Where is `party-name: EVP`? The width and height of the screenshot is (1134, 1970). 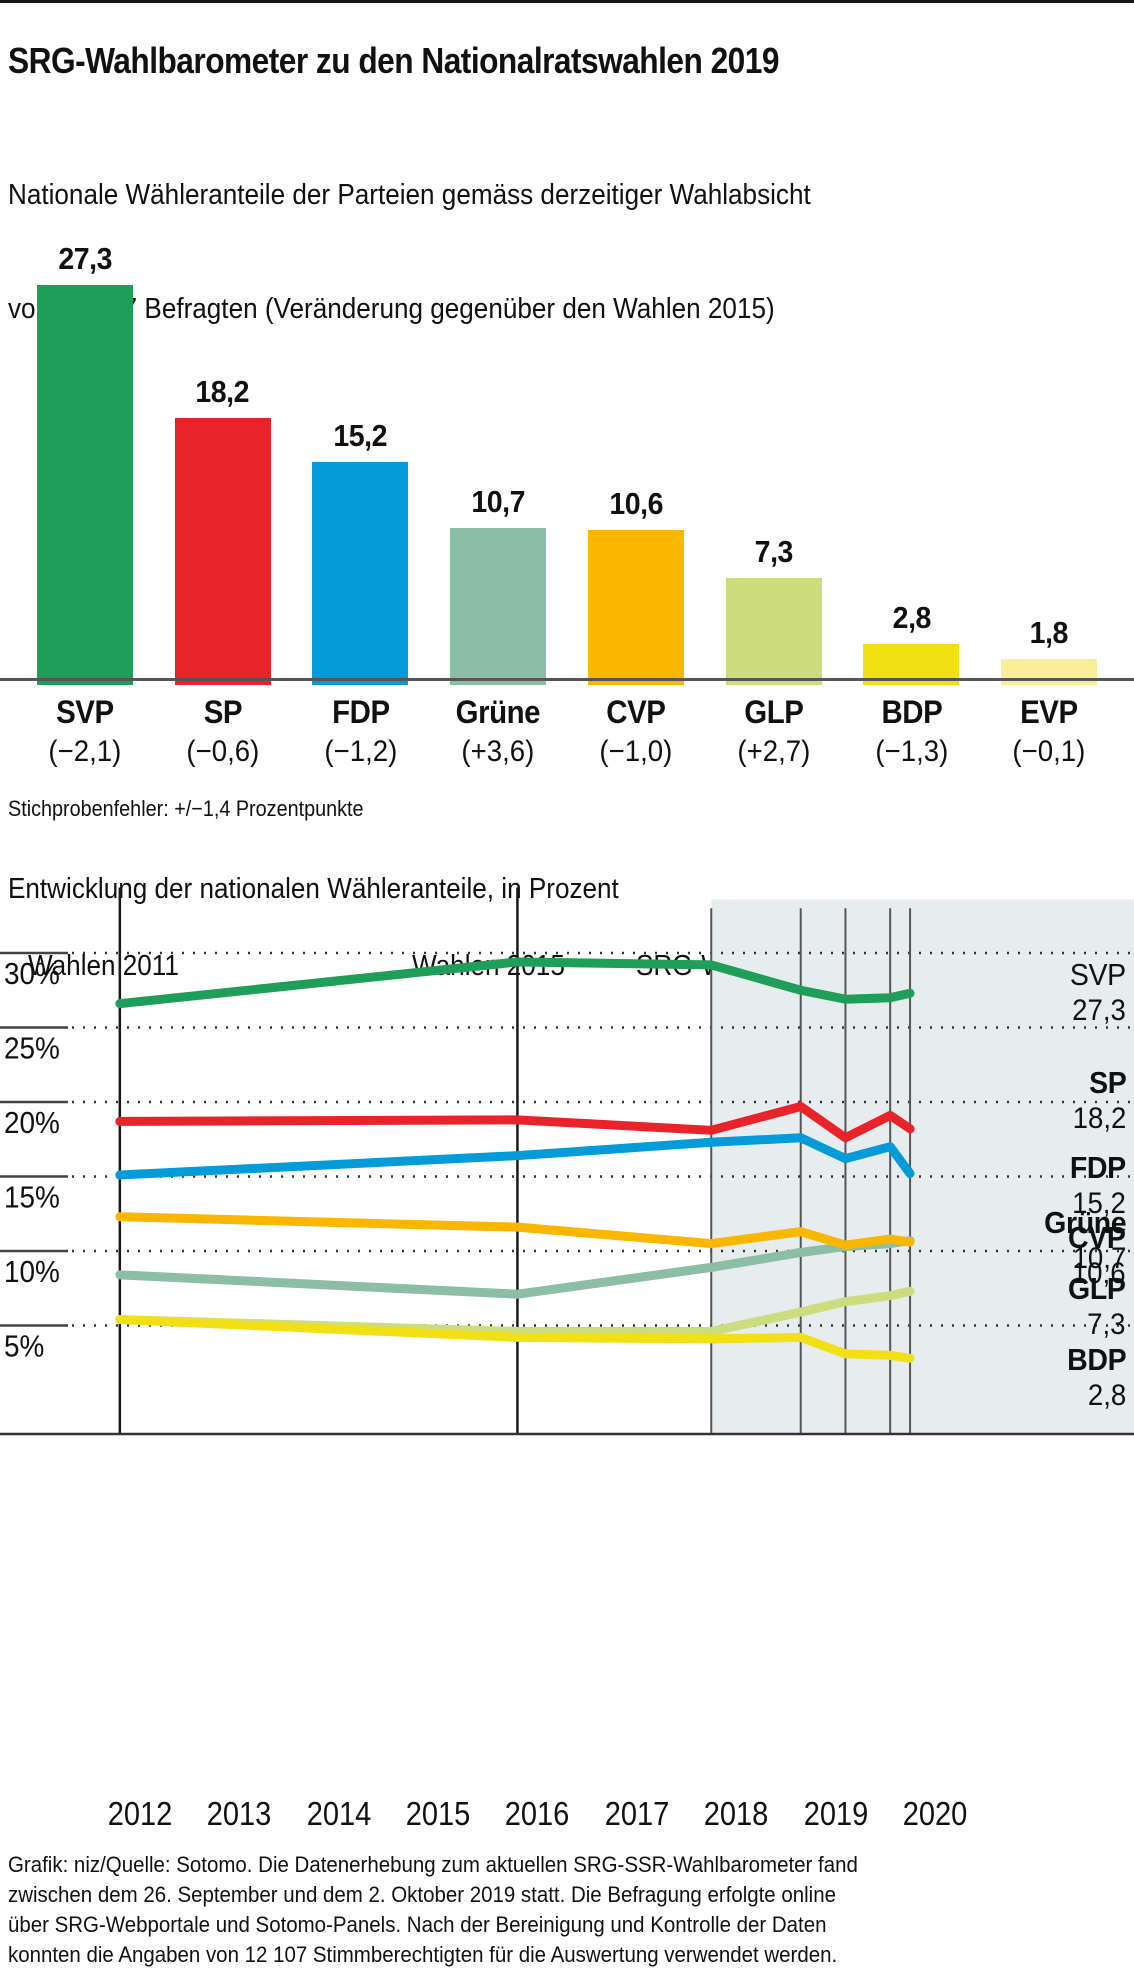 party-name: EVP is located at coordinates (1049, 712).